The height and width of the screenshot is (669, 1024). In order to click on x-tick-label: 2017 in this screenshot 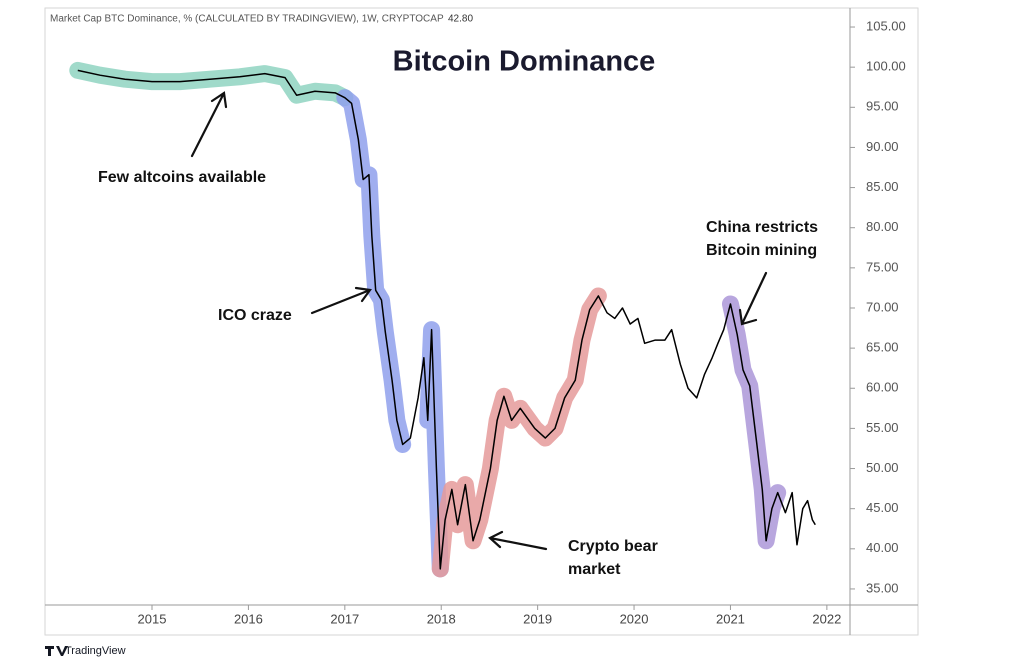, I will do `click(344, 618)`.